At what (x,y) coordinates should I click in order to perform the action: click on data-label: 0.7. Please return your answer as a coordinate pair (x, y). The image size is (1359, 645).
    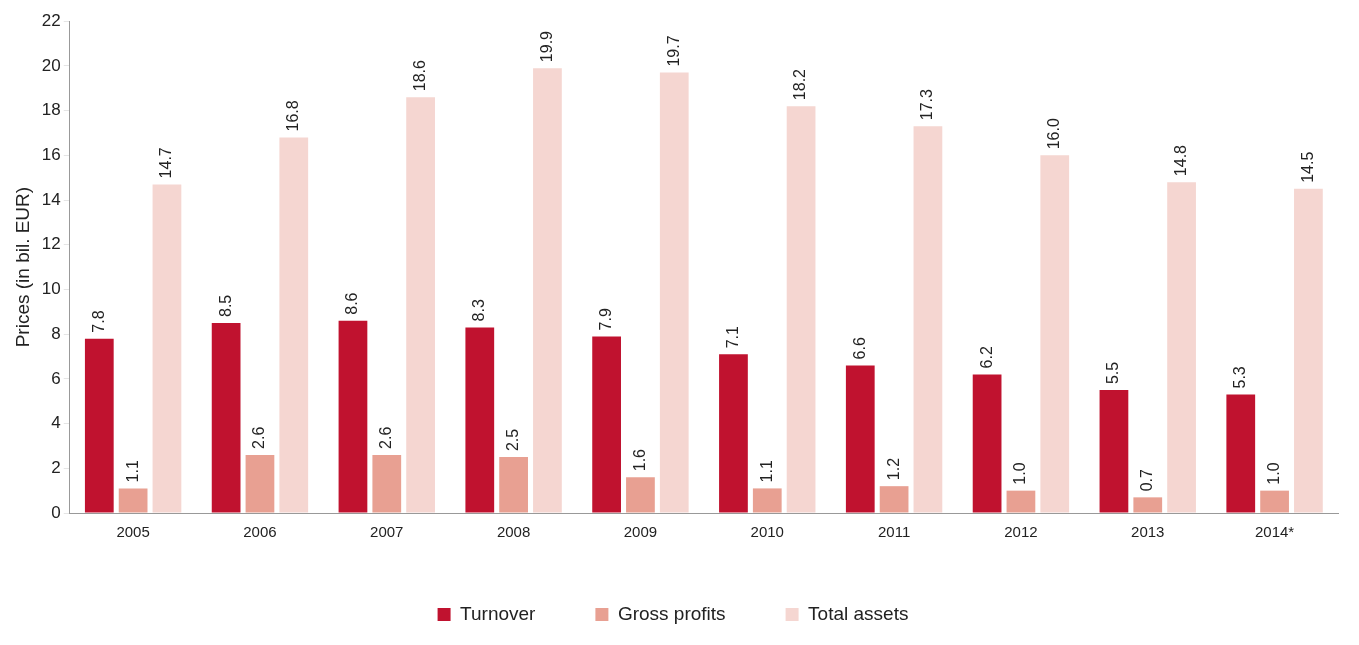
    Looking at the image, I should click on (1147, 480).